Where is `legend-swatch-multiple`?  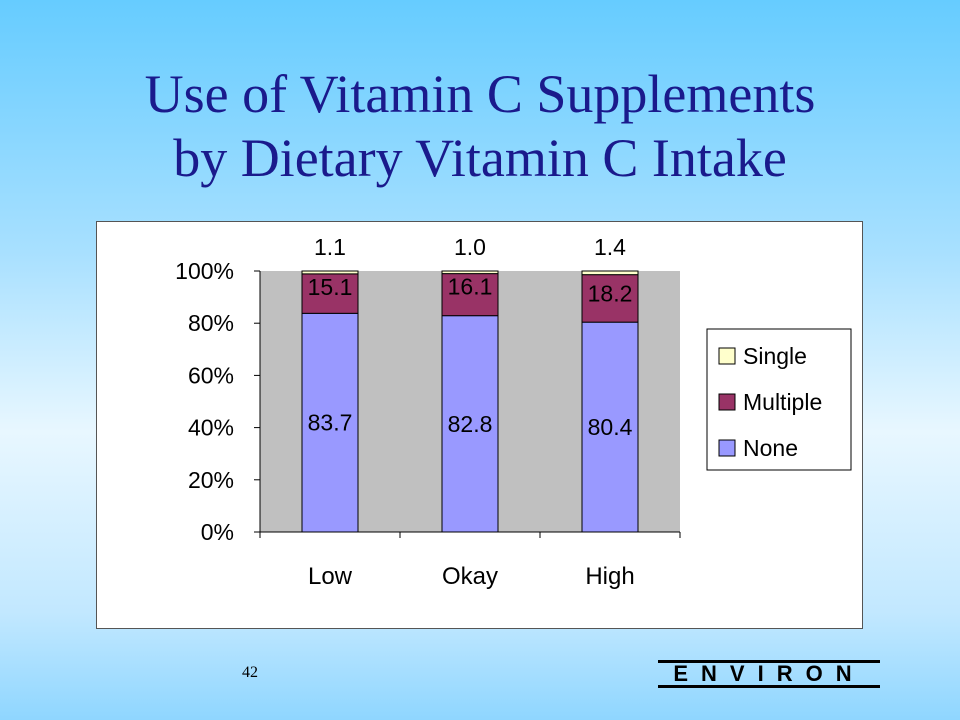
legend-swatch-multiple is located at coordinates (727, 402).